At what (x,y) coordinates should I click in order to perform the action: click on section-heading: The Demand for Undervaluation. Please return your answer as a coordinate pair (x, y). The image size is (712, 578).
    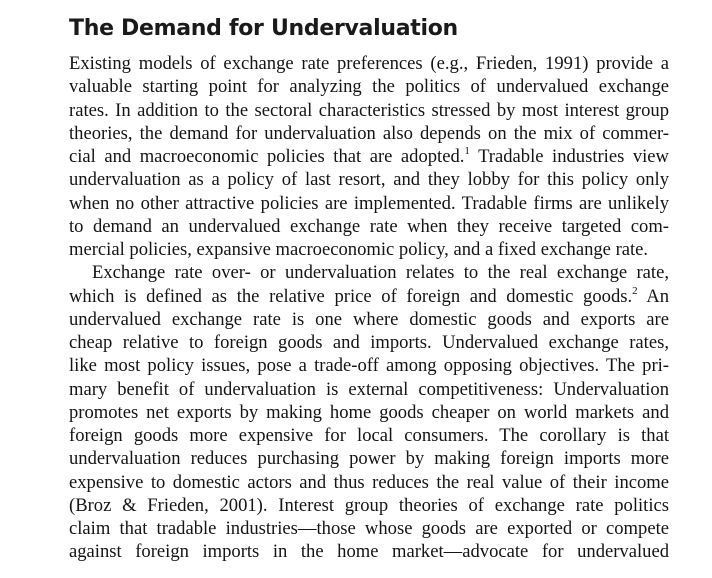
    Looking at the image, I should click on (263, 28).